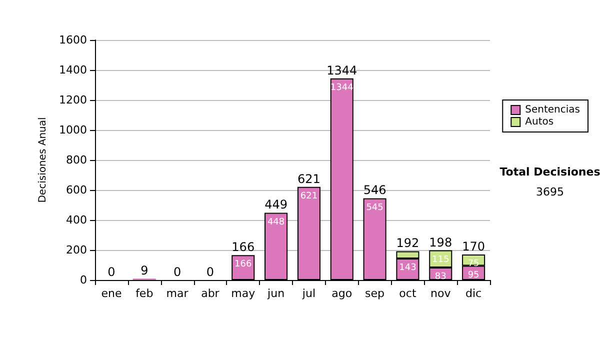 The image size is (600, 340). What do you see at coordinates (474, 275) in the screenshot?
I see `data-label: 95` at bounding box center [474, 275].